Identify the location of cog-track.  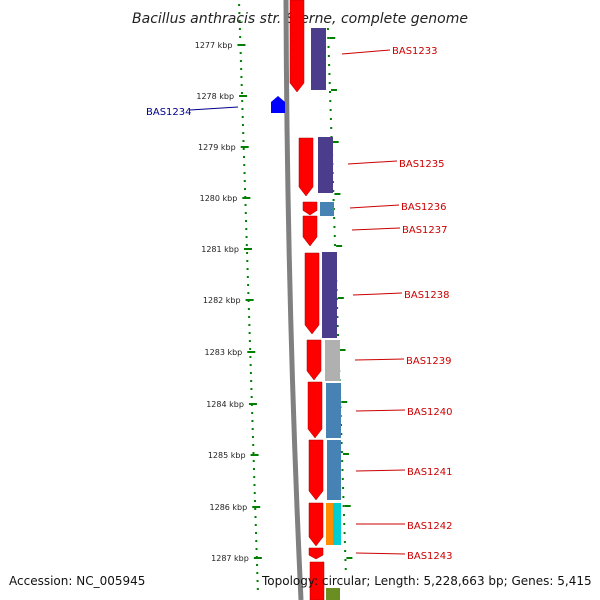
(326, 314).